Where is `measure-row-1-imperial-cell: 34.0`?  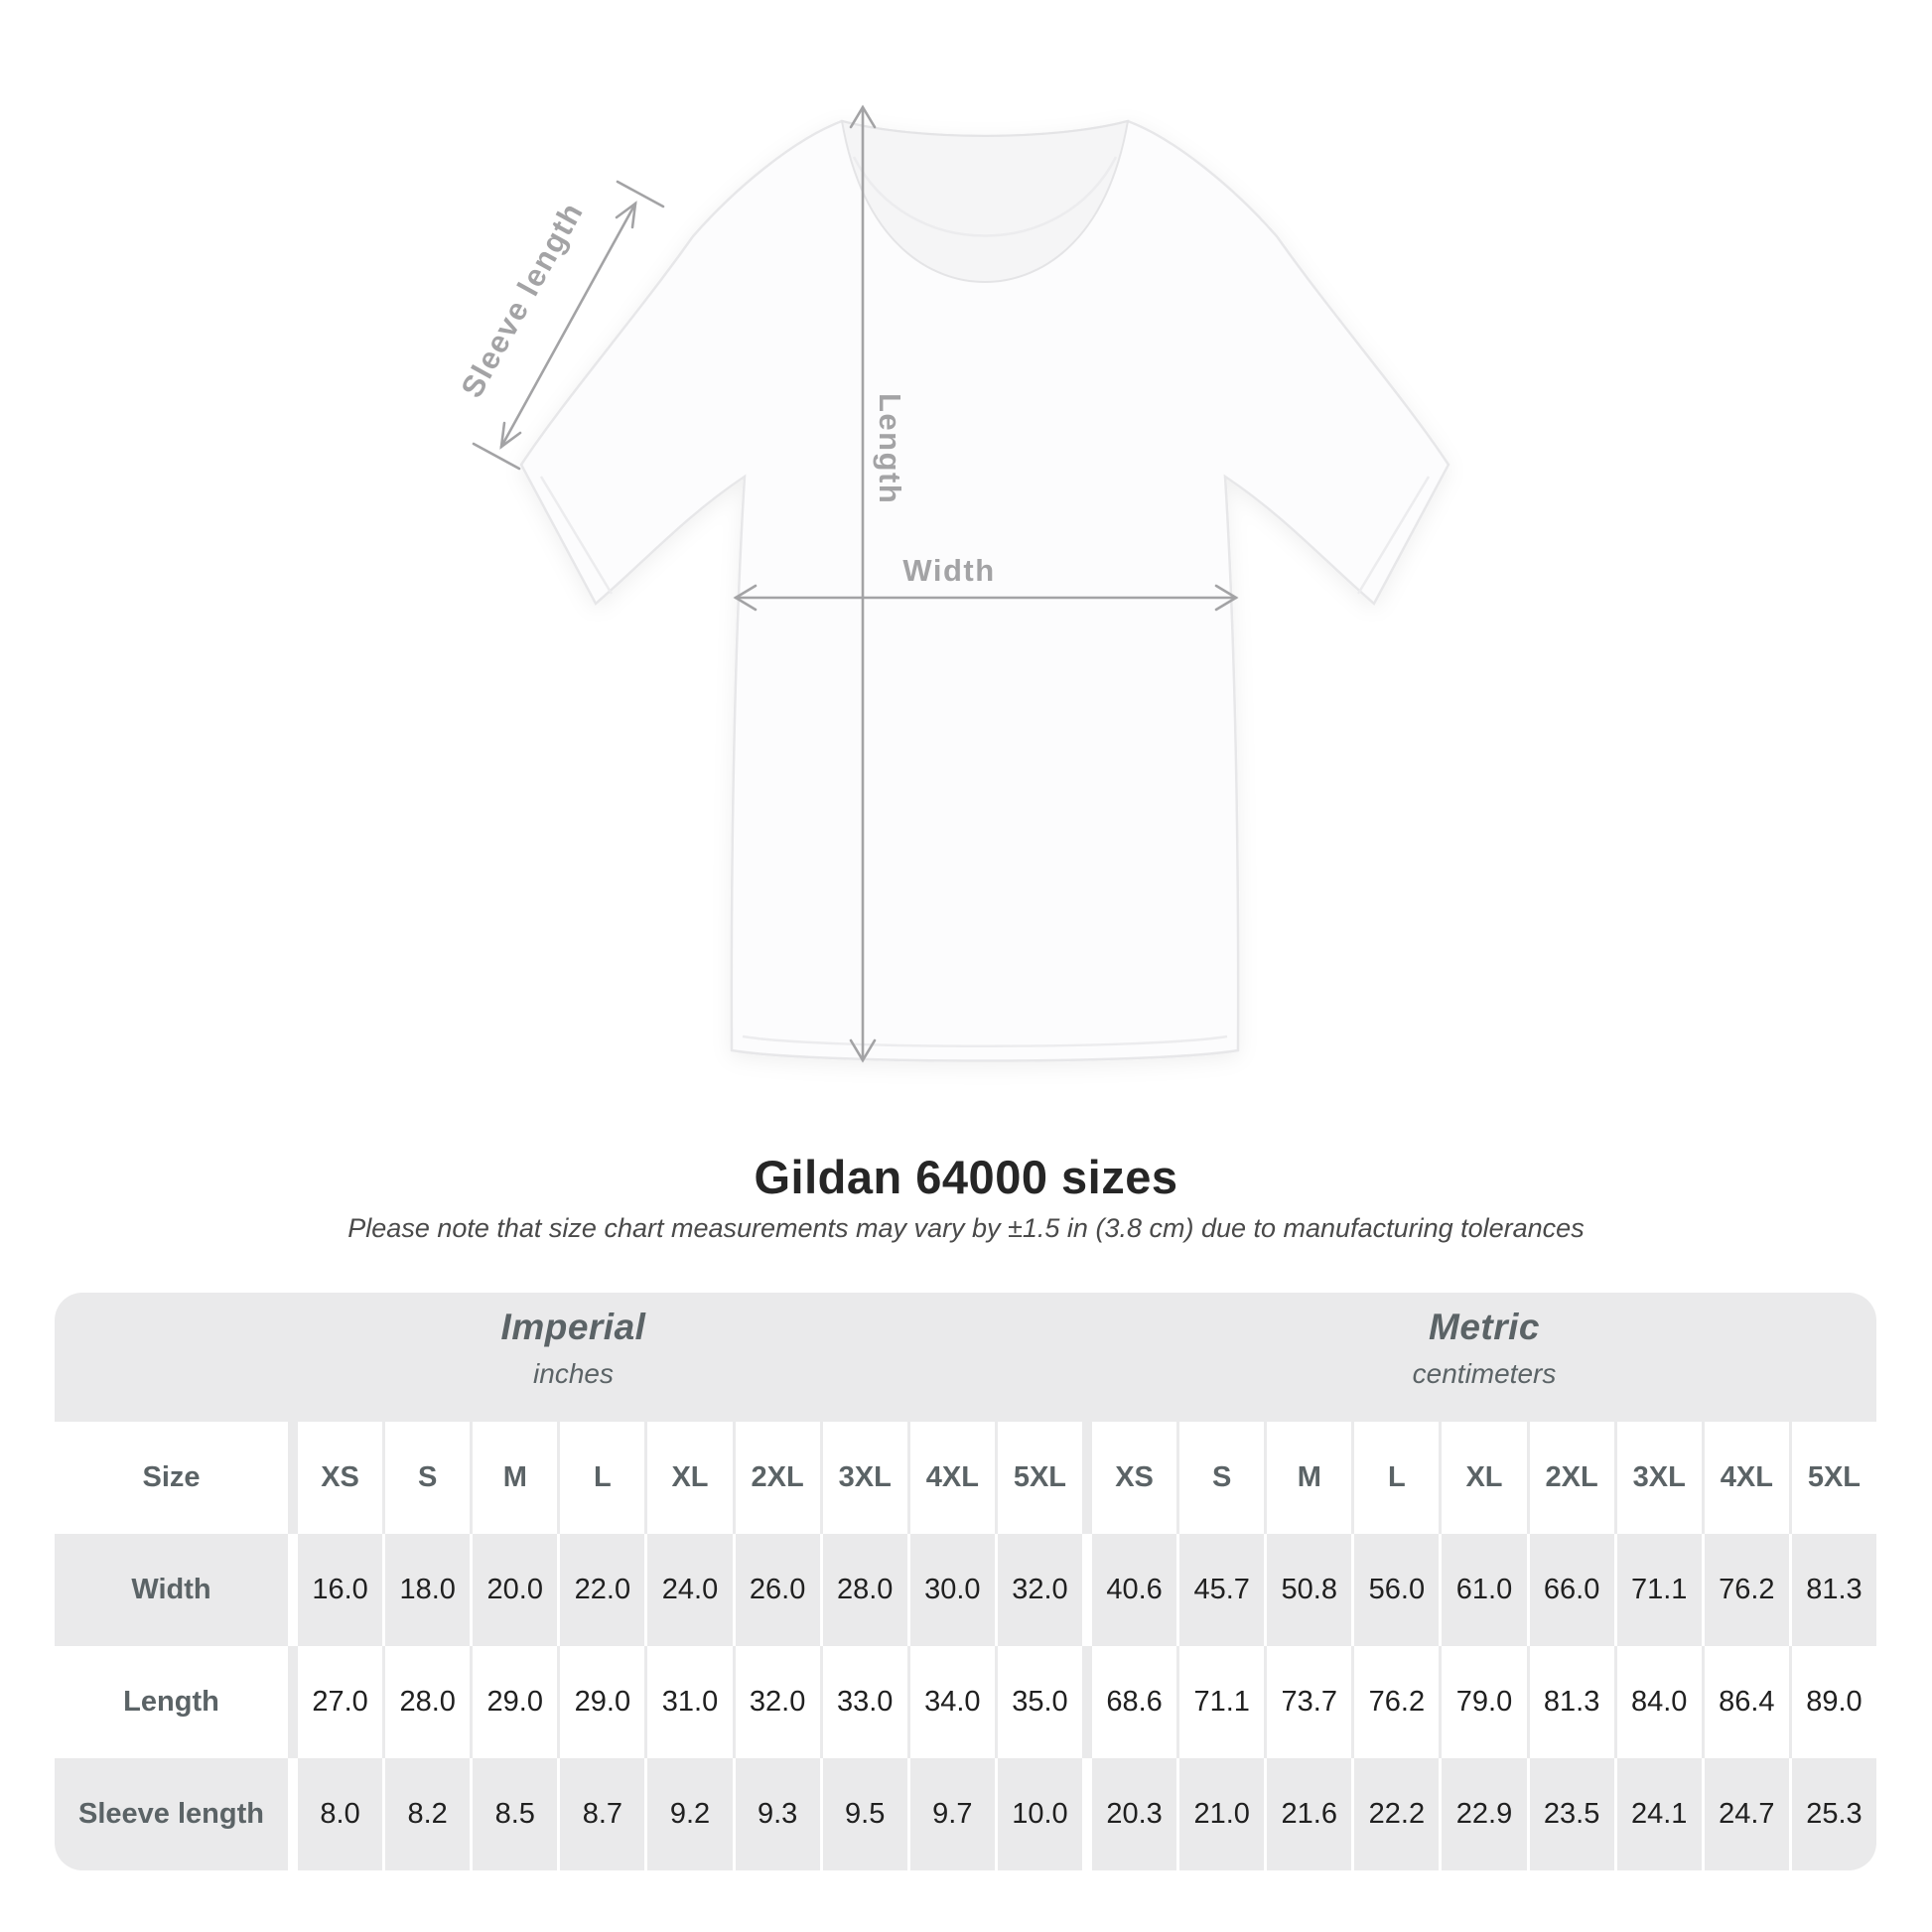 measure-row-1-imperial-cell: 34.0 is located at coordinates (952, 1702).